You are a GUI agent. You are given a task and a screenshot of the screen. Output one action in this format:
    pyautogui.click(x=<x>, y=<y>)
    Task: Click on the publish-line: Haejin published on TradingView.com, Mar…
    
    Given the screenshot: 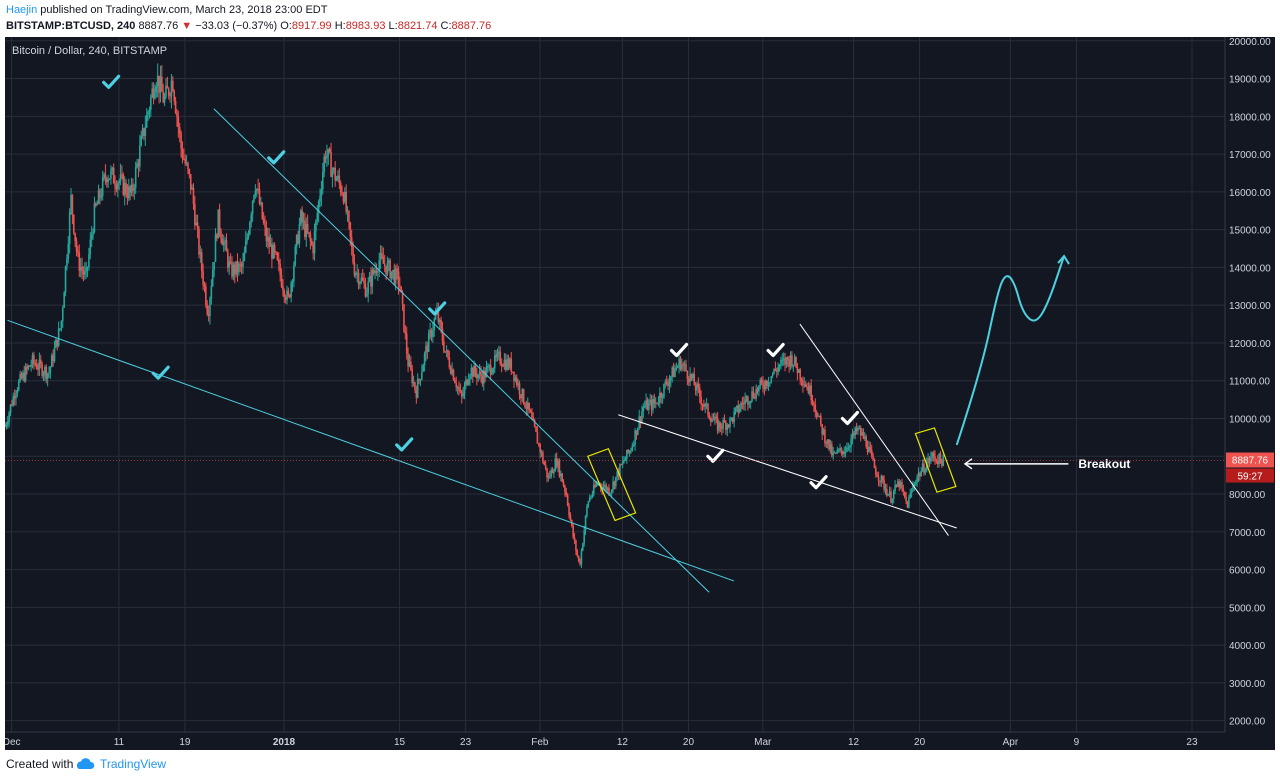 What is the action you would take?
    pyautogui.click(x=641, y=10)
    